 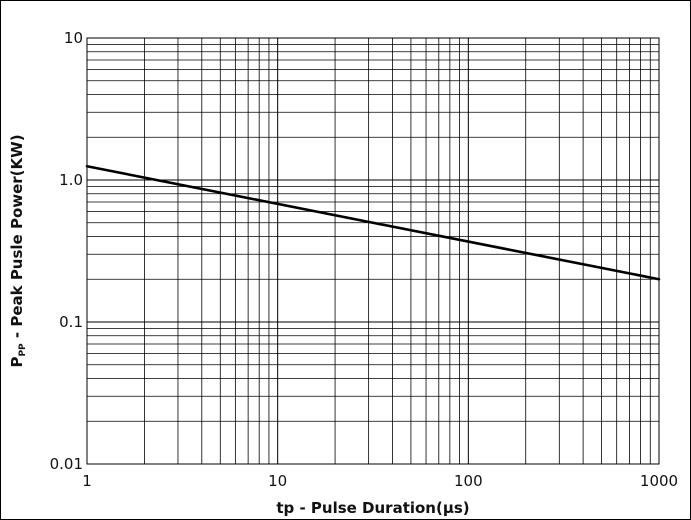 I want to click on x-tick-label: 100, so click(x=468, y=481).